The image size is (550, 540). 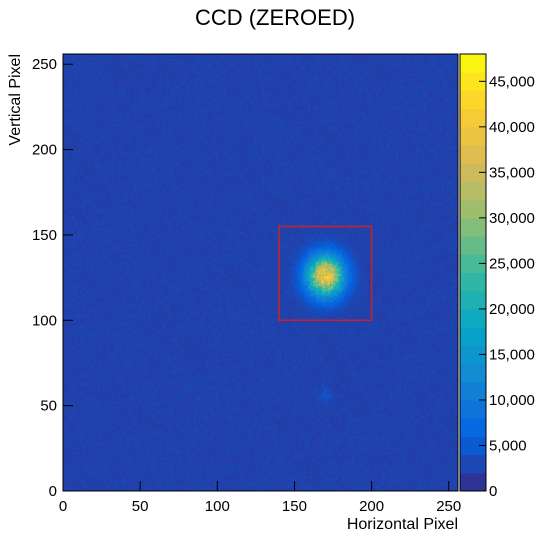 What do you see at coordinates (52, 278) in the screenshot?
I see `y-axis: 0 50 100 150 200 250` at bounding box center [52, 278].